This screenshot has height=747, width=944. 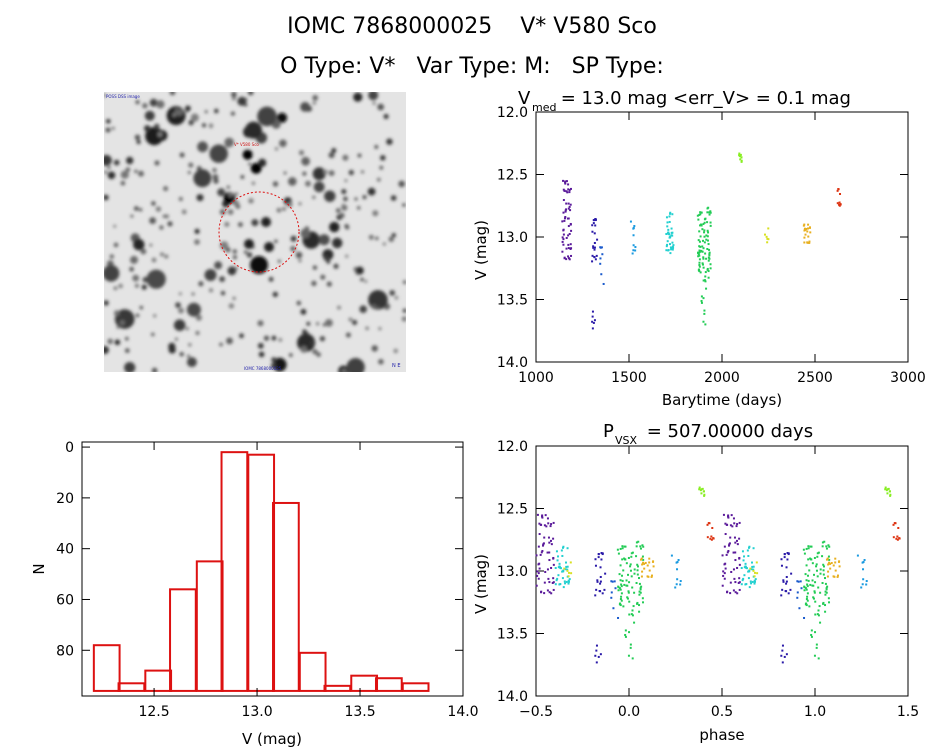 What do you see at coordinates (544, 107) in the screenshot?
I see `lc-title-sub: med` at bounding box center [544, 107].